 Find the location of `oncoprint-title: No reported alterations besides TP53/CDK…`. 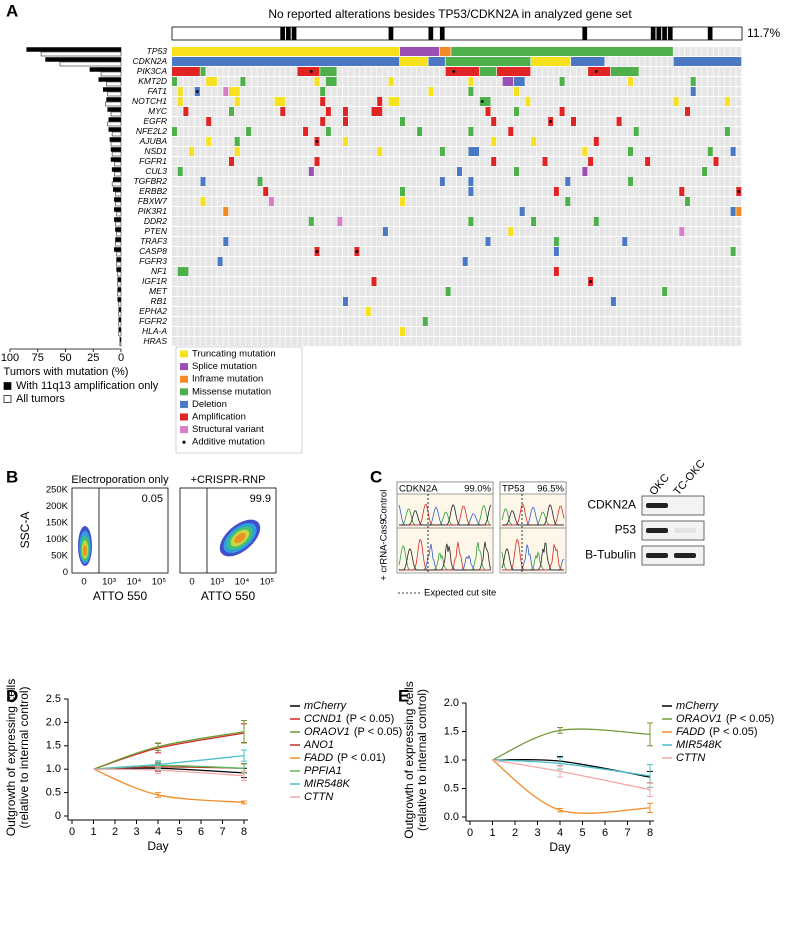

oncoprint-title: No reported alterations besides TP53/CDK… is located at coordinates (450, 14).